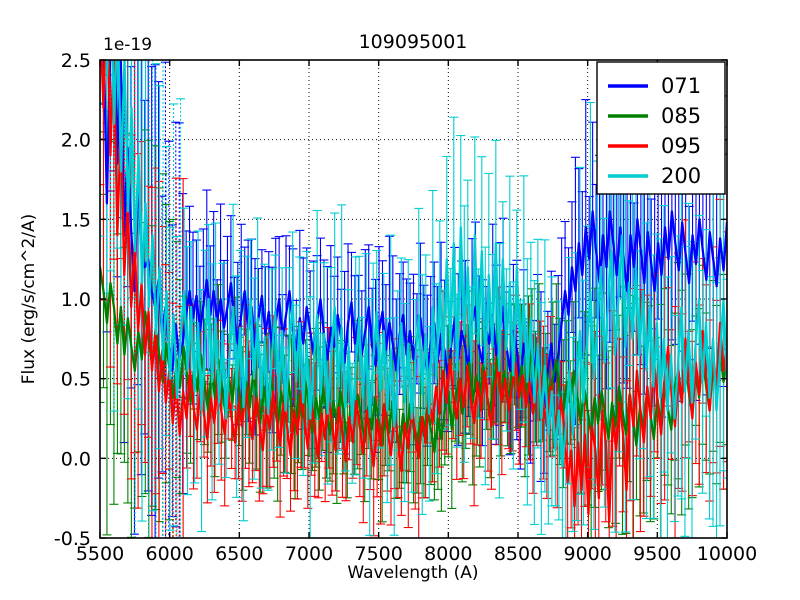 This screenshot has height=600, width=800. What do you see at coordinates (100, 554) in the screenshot?
I see `x-tick-label: 5500` at bounding box center [100, 554].